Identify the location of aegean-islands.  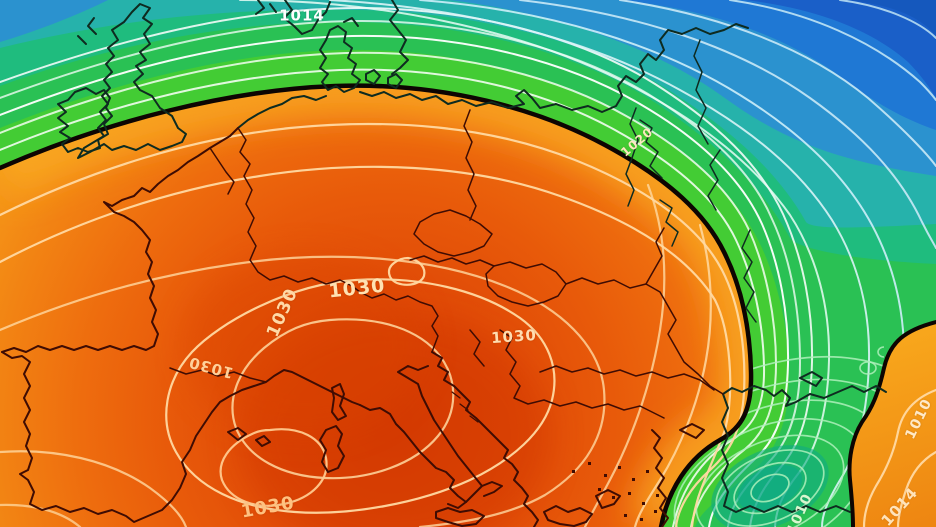
(615, 491).